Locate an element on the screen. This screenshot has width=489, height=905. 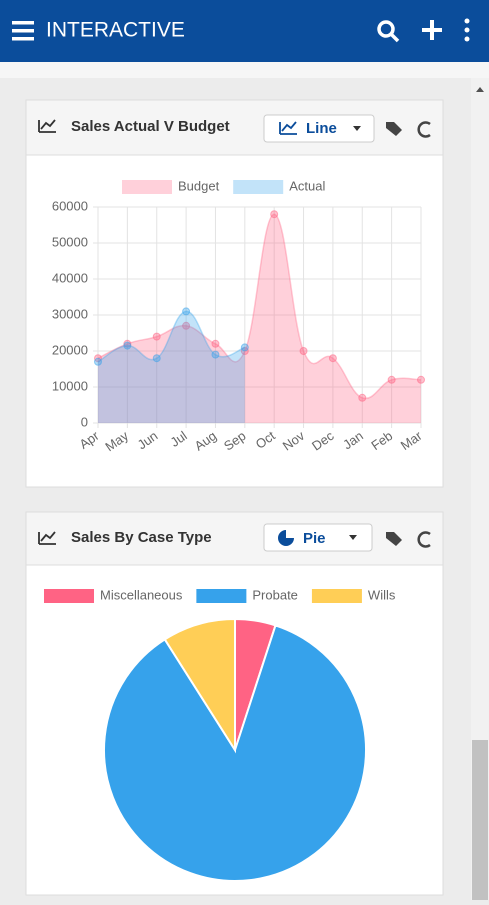
search-icon is located at coordinates (388, 31).